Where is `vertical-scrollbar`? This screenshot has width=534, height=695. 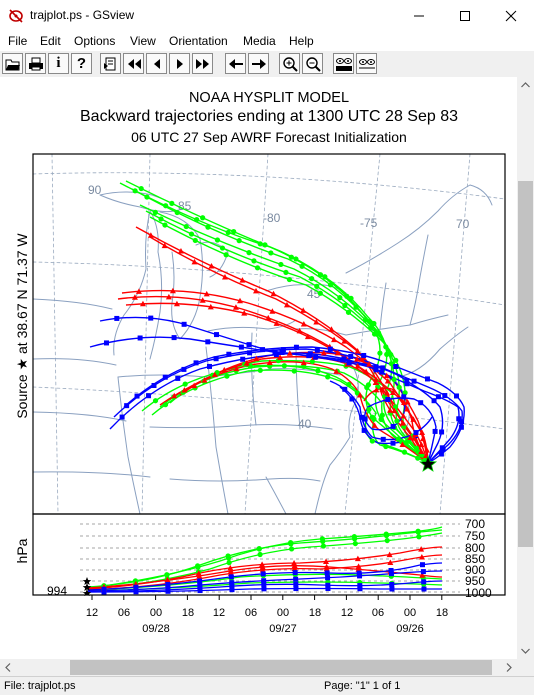 vertical-scrollbar is located at coordinates (525, 368).